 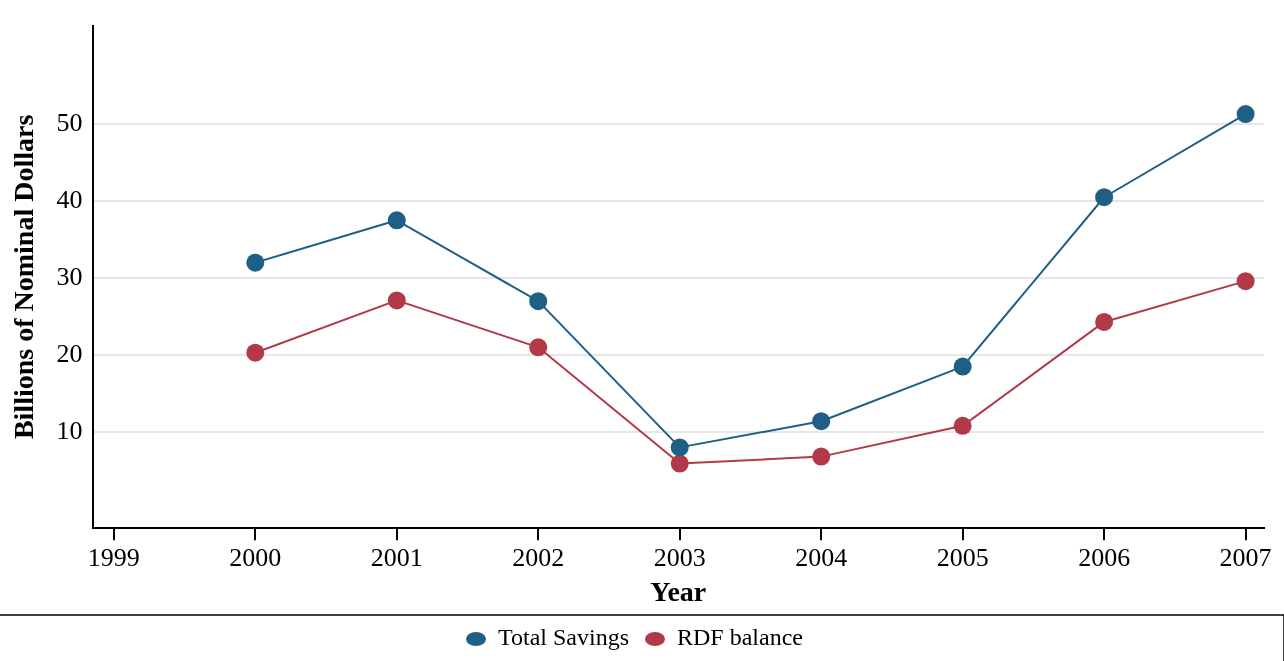 I want to click on y-tick-label: 50, so click(x=69, y=122).